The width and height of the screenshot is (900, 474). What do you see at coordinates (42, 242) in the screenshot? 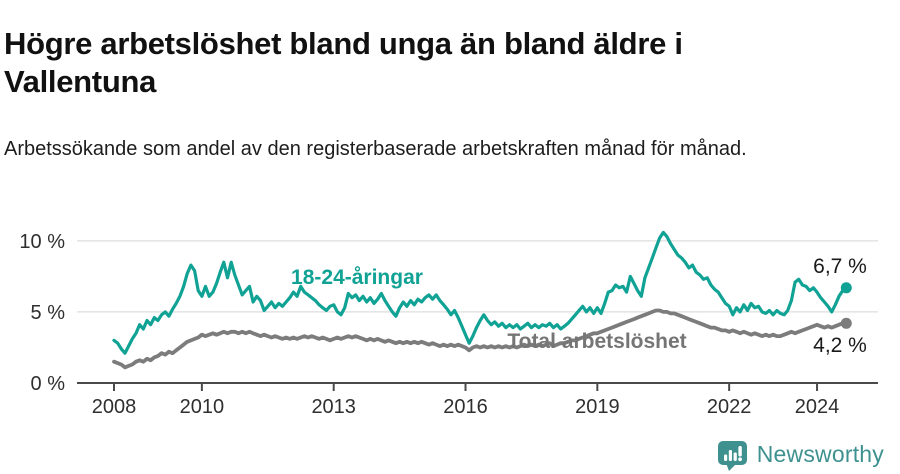
I see `y-axis-tick-label: 10 %` at bounding box center [42, 242].